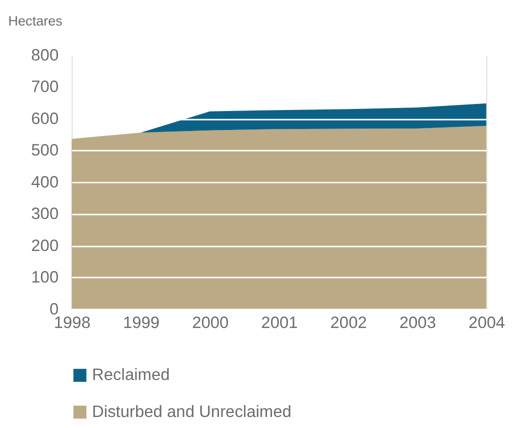  I want to click on y-tick-label: 800, so click(45, 55).